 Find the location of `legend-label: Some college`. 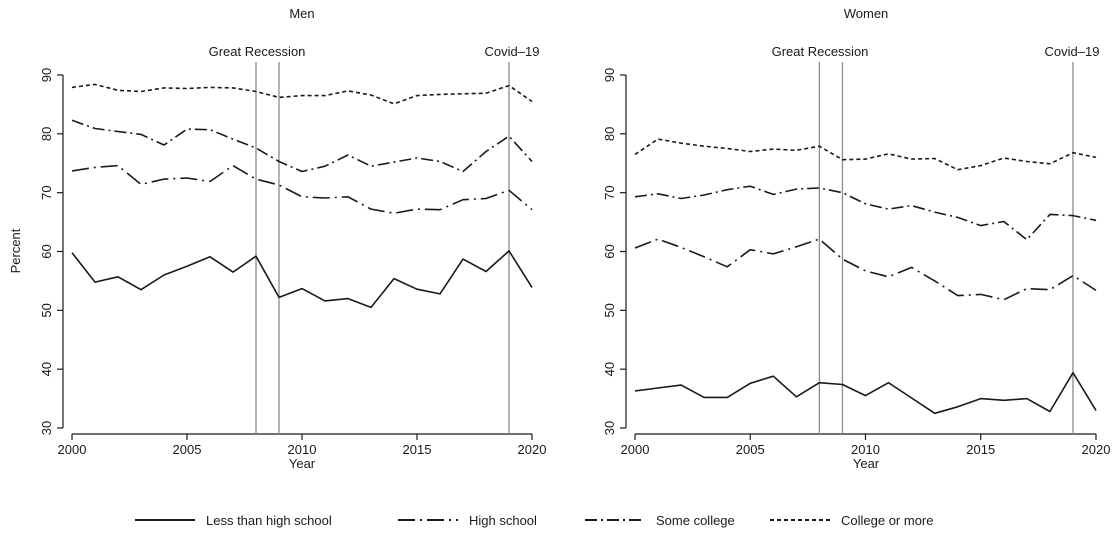

legend-label: Some college is located at coordinates (695, 520).